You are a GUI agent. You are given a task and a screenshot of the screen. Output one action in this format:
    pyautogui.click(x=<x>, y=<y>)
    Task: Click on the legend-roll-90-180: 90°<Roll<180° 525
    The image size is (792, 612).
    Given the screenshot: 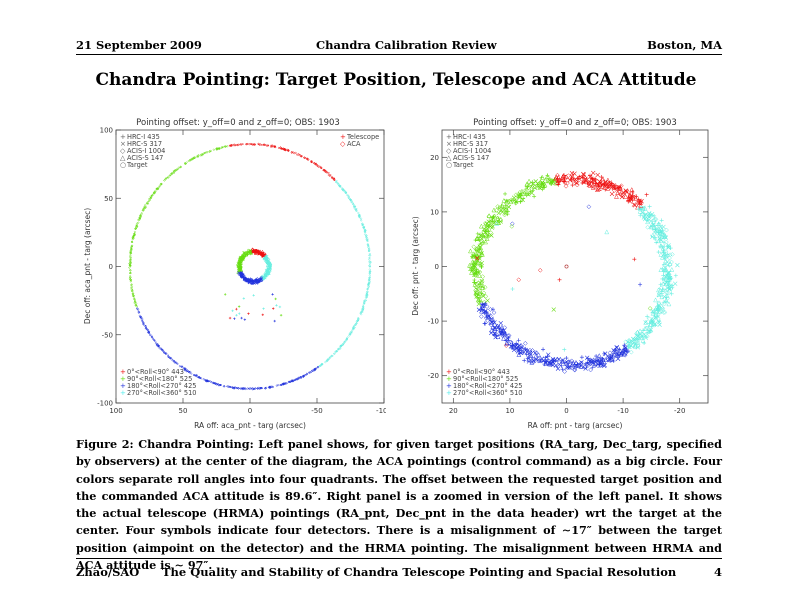 What is the action you would take?
    pyautogui.click(x=159, y=379)
    